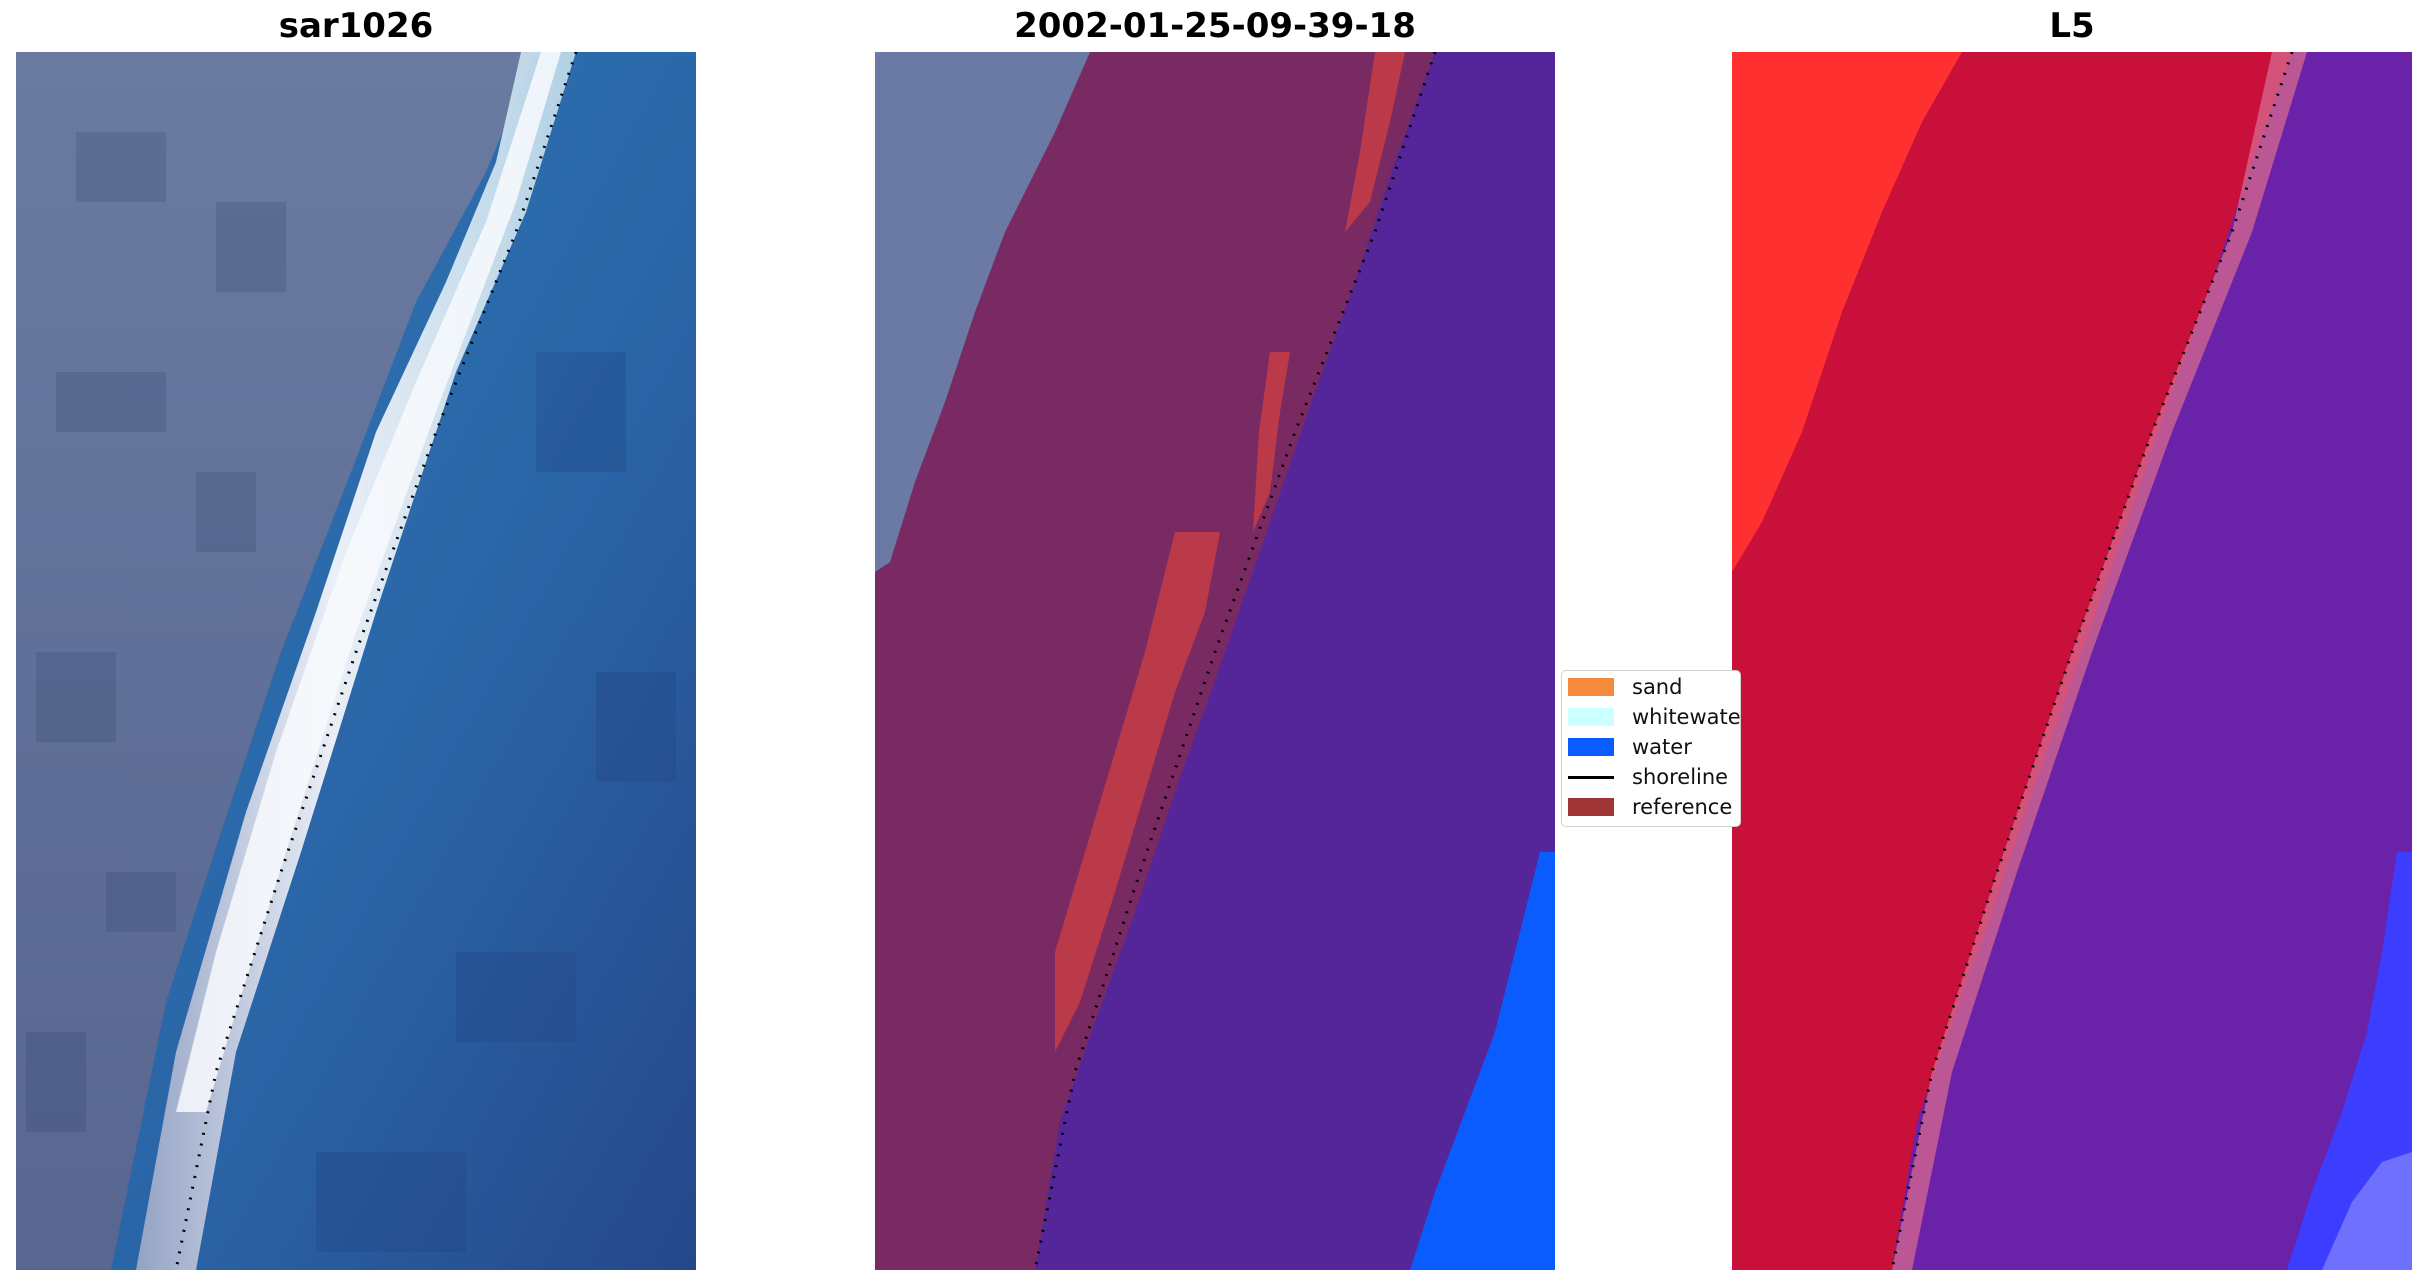 The width and height of the screenshot is (2424, 1283). What do you see at coordinates (2072, 26) in the screenshot?
I see `panel-title-index: L5` at bounding box center [2072, 26].